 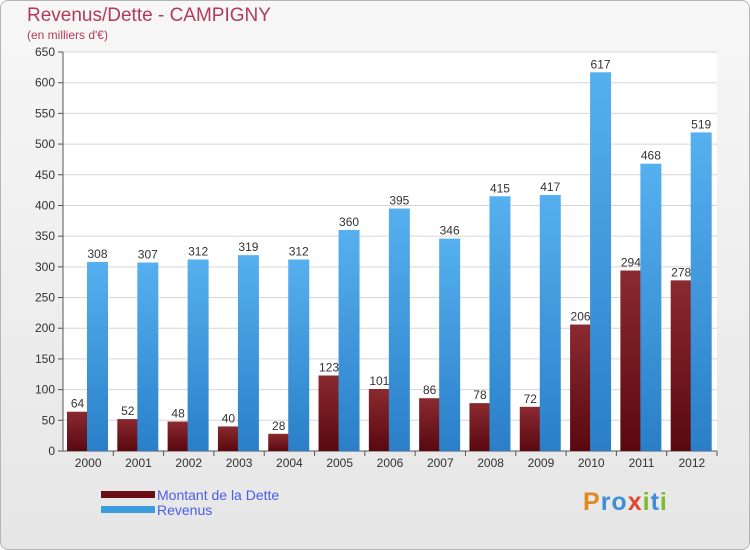 What do you see at coordinates (77, 431) in the screenshot?
I see `bar-dette-2000` at bounding box center [77, 431].